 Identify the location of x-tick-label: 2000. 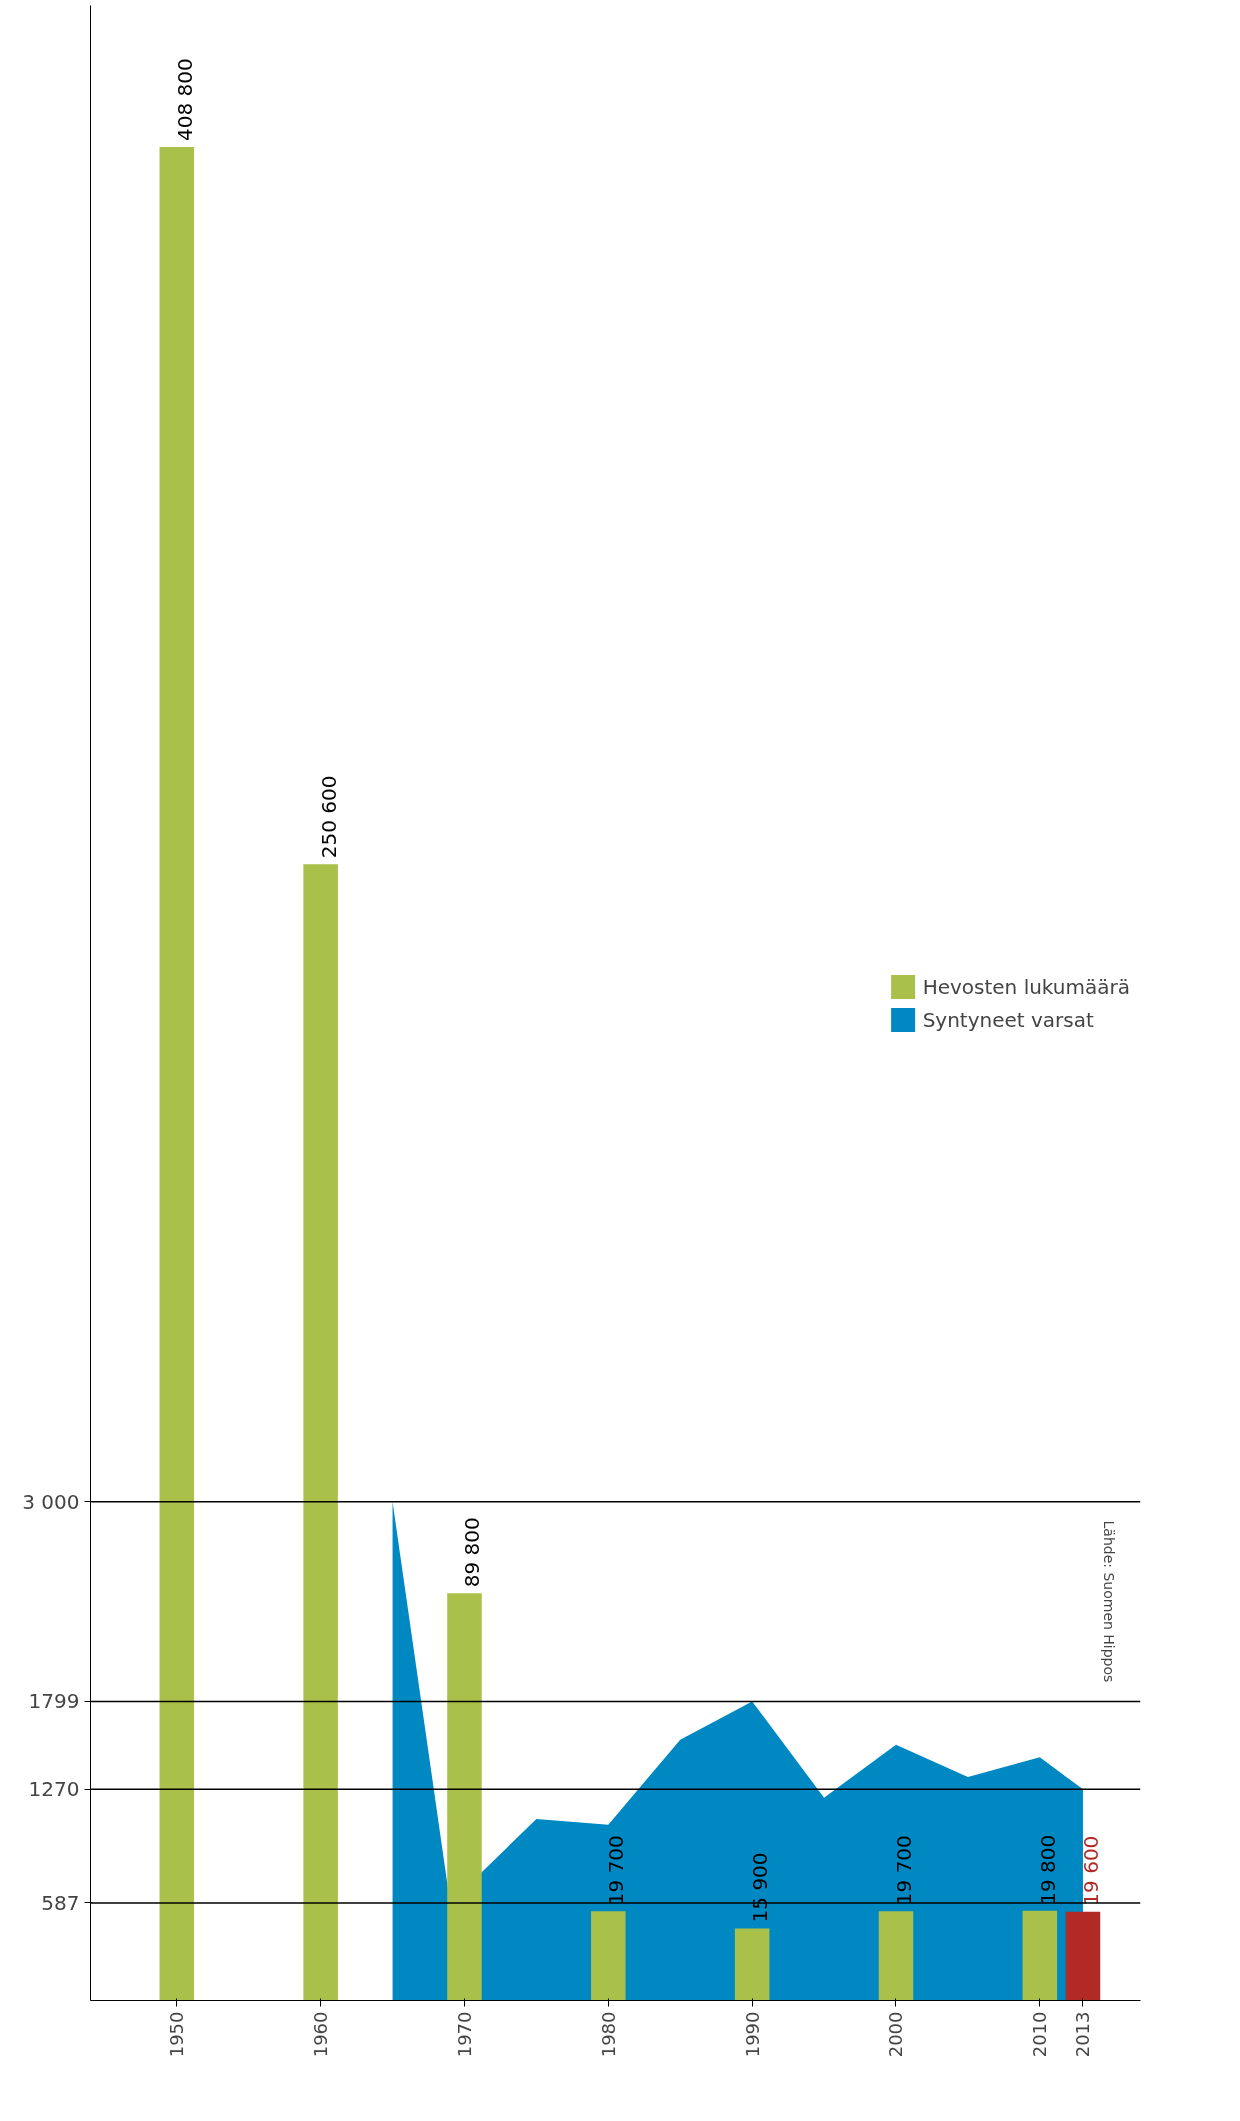
(896, 2034).